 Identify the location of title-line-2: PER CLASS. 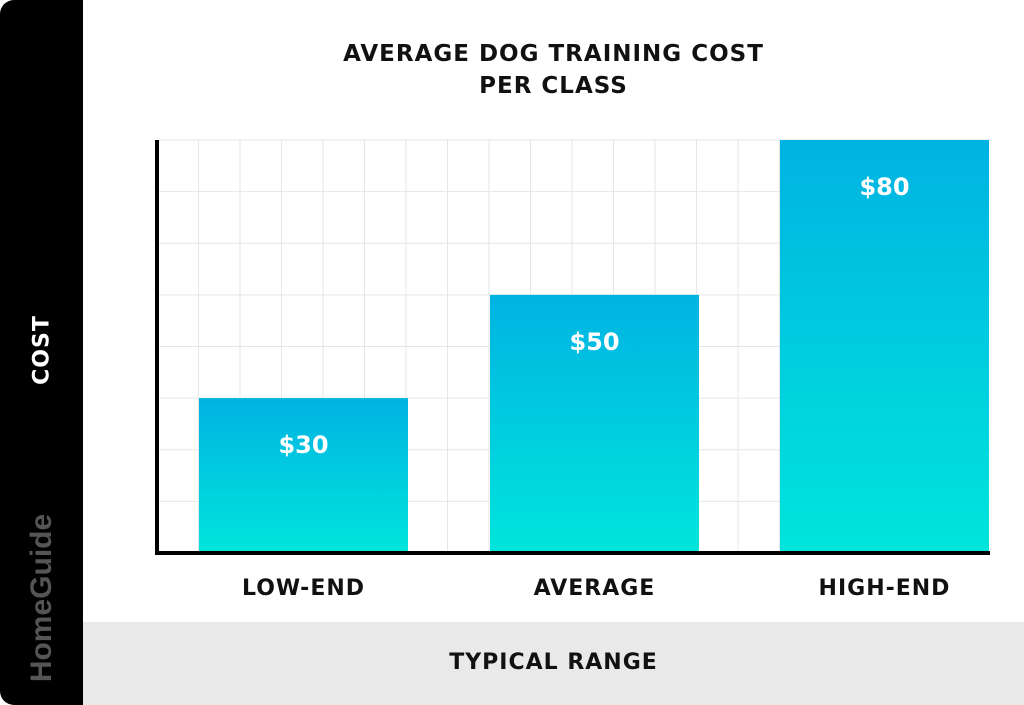
(553, 86).